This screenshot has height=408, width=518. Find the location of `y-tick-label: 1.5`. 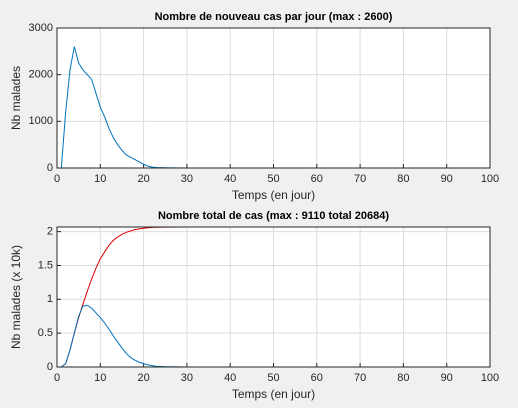

y-tick-label: 1.5 is located at coordinates (45, 265).